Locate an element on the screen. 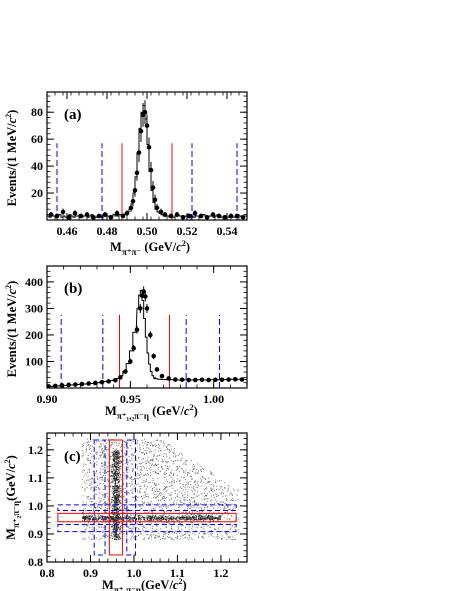 Image resolution: width=457 pixels, height=591 pixels. x-tick-label: 0.8 is located at coordinates (47, 573).